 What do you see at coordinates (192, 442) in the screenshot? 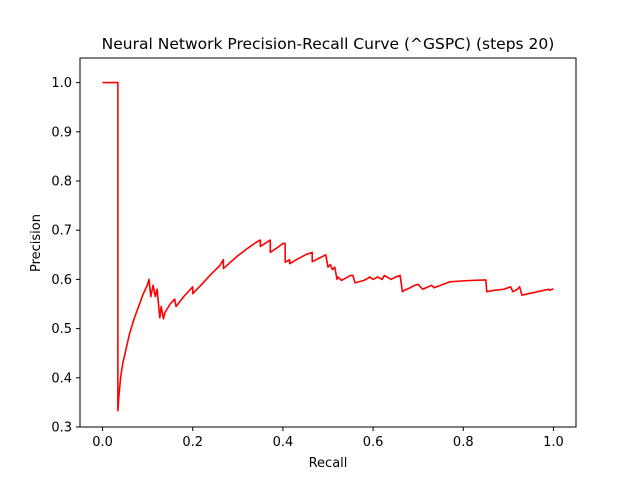
I see `x-tick-label: 0.2` at bounding box center [192, 442].